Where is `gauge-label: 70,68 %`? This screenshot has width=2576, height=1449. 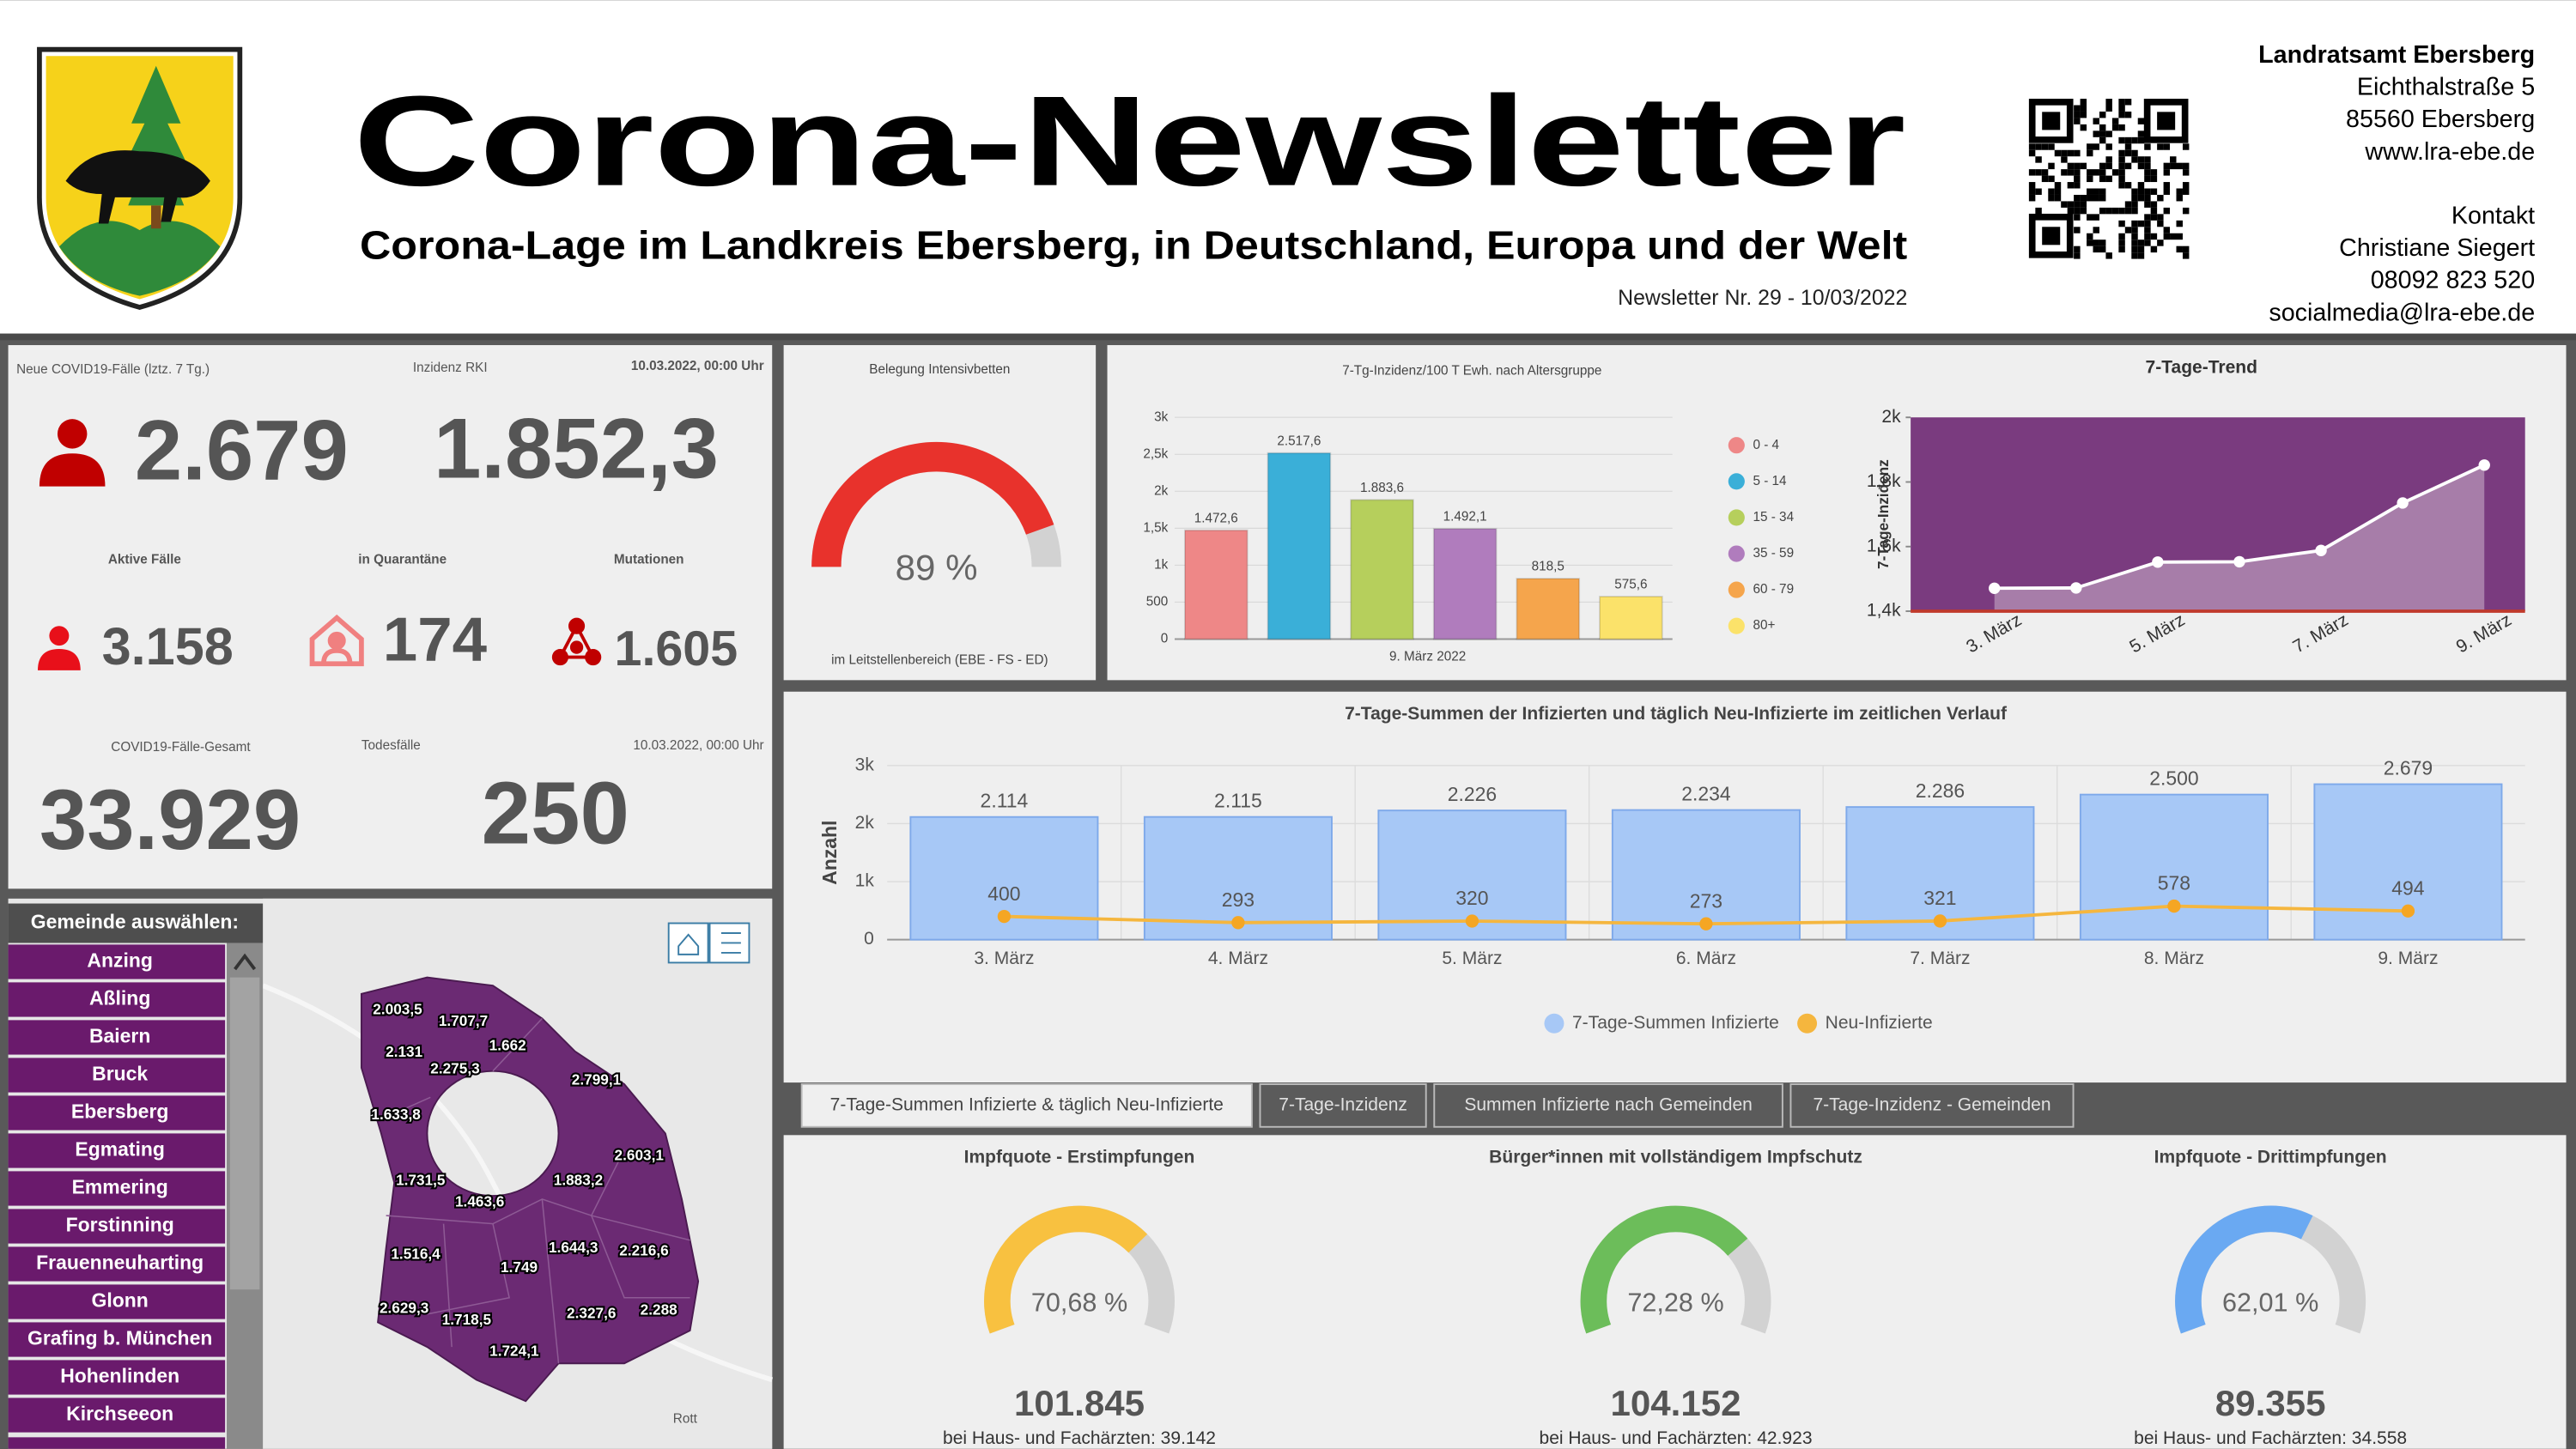
gauge-label: 70,68 % is located at coordinates (1079, 1302).